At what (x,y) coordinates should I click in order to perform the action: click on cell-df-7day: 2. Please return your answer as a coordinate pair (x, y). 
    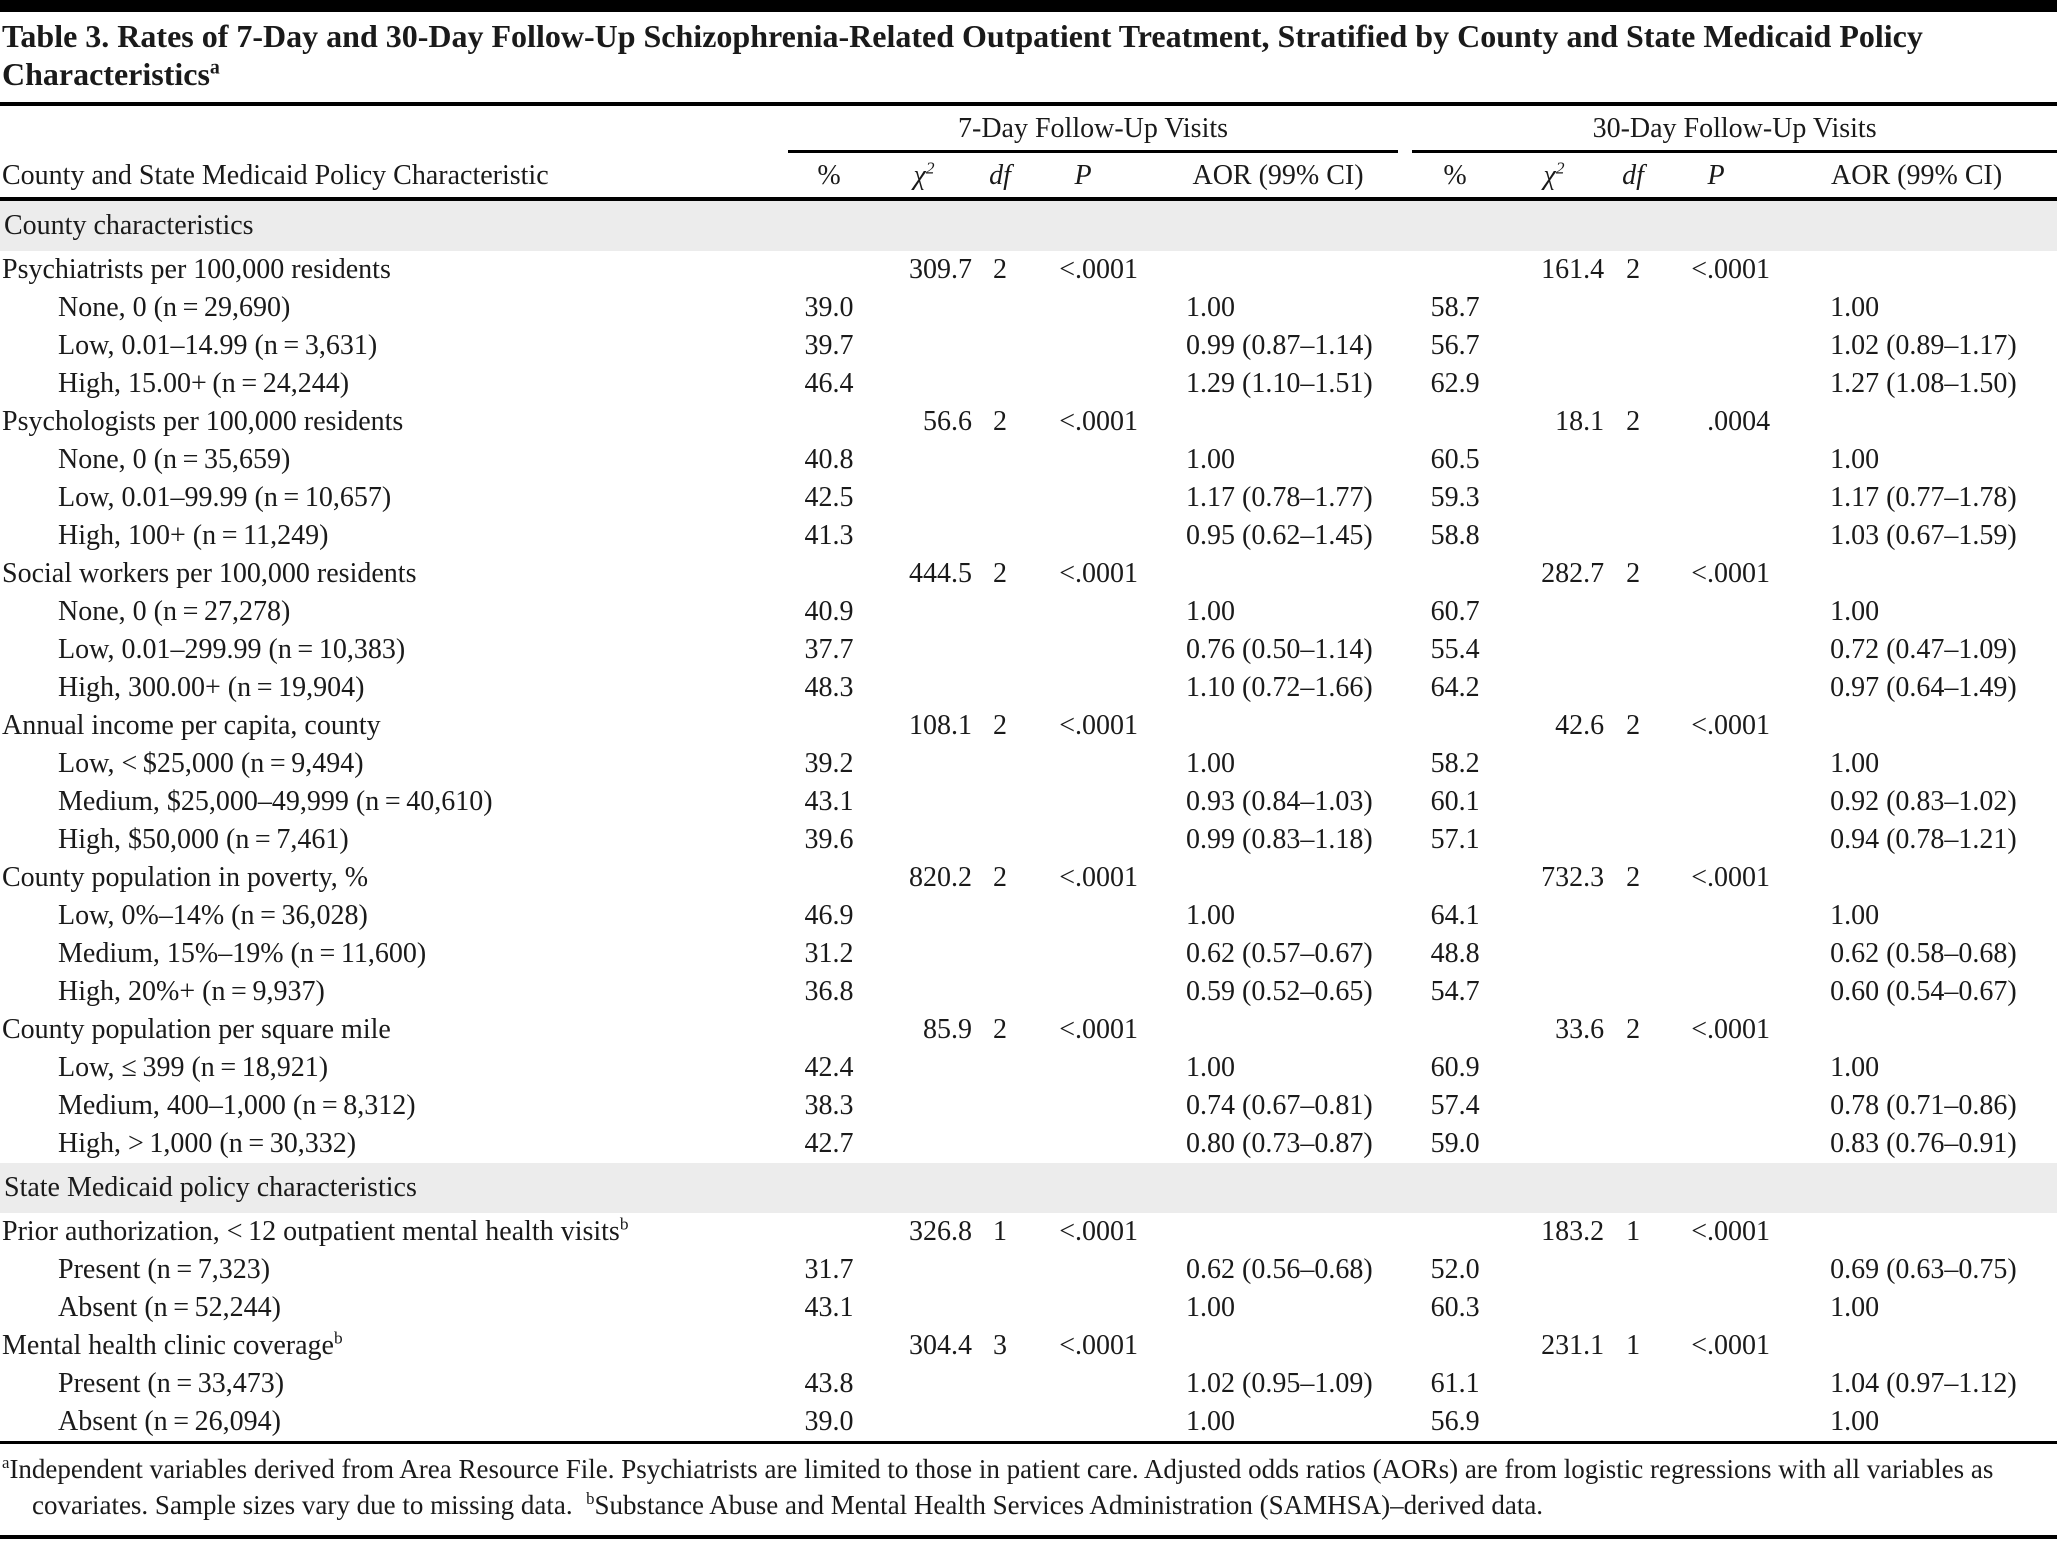
    Looking at the image, I should click on (1000, 269).